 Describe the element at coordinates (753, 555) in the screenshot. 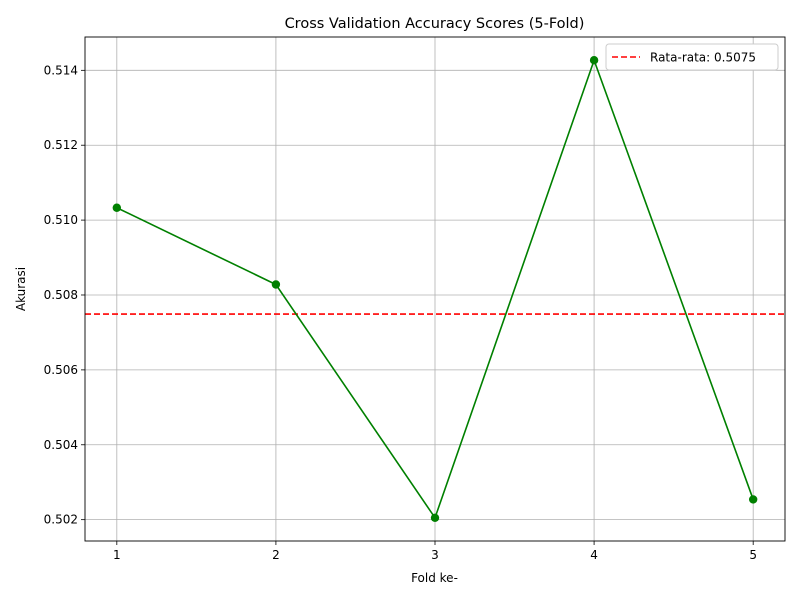

I see `x-tick-label: 5` at that location.